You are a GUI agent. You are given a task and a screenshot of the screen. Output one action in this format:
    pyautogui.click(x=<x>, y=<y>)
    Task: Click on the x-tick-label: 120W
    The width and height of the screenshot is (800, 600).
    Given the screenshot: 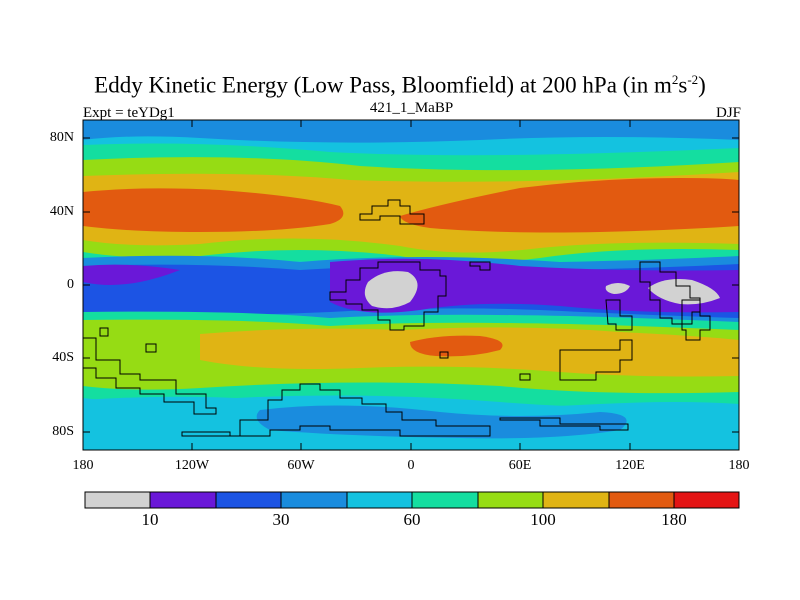 What is the action you would take?
    pyautogui.click(x=192, y=465)
    